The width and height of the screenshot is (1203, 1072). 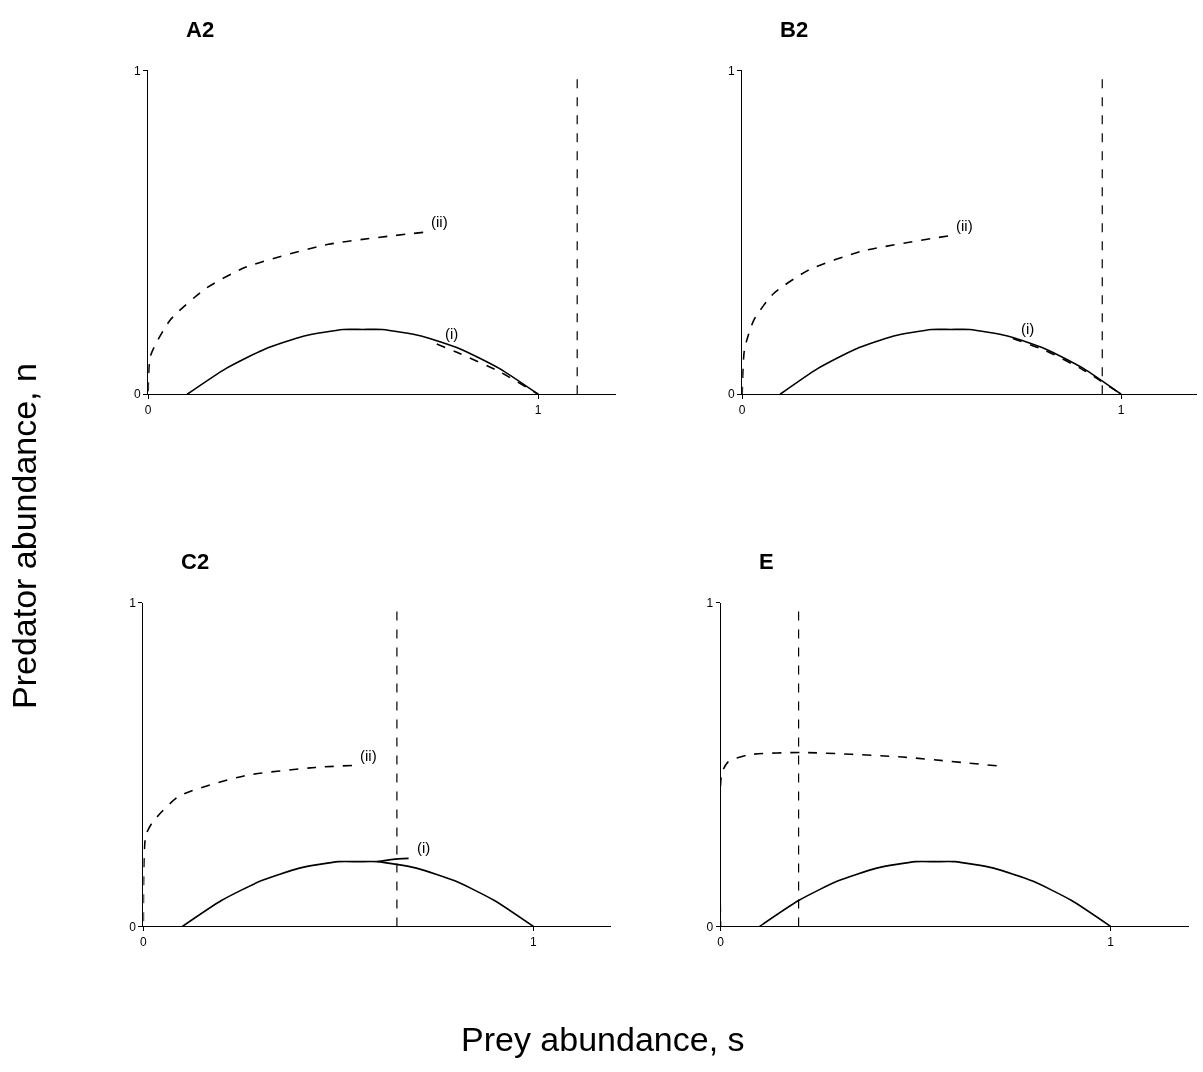 I want to click on y-axis-title: Predator abundance, n, so click(x=24, y=536).